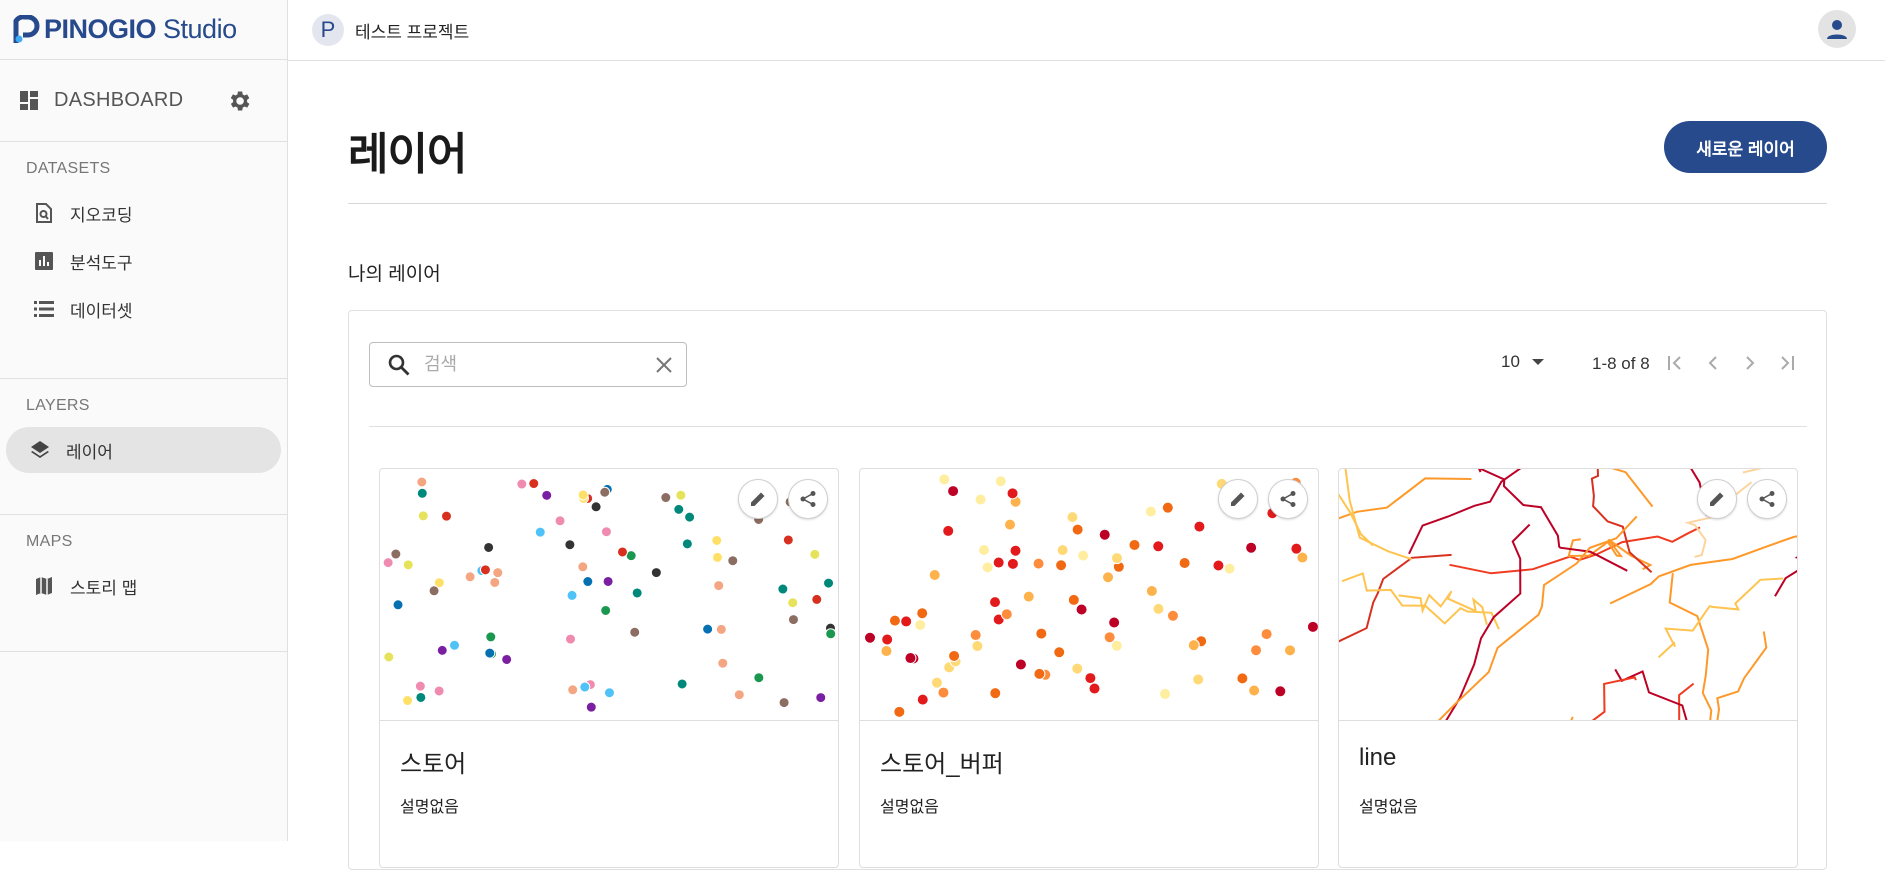  I want to click on previous-page-icon, so click(1713, 363).